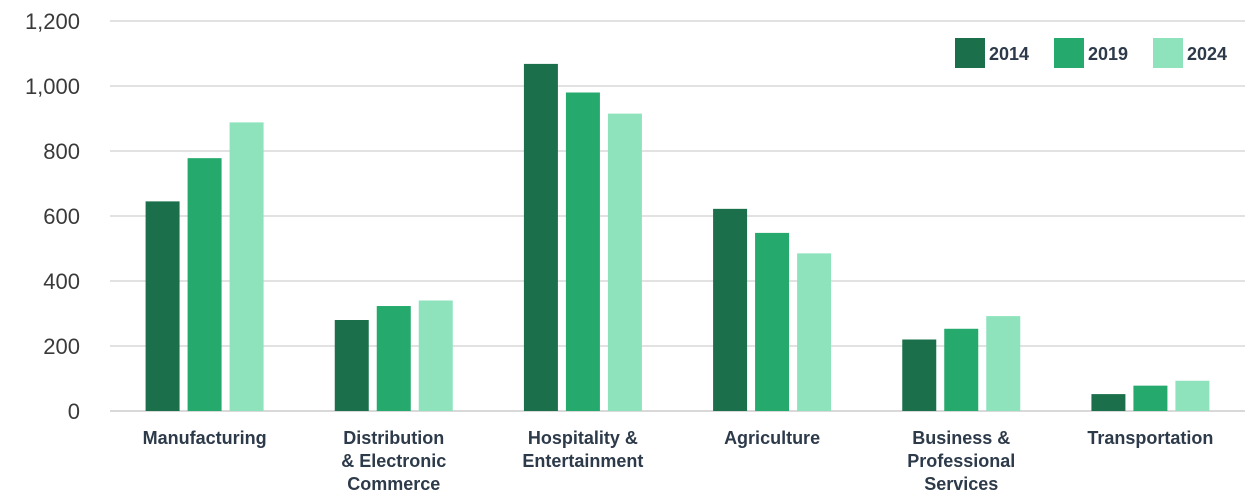  Describe the element at coordinates (393, 484) in the screenshot. I see `x-tick-label-line: Commerce` at that location.